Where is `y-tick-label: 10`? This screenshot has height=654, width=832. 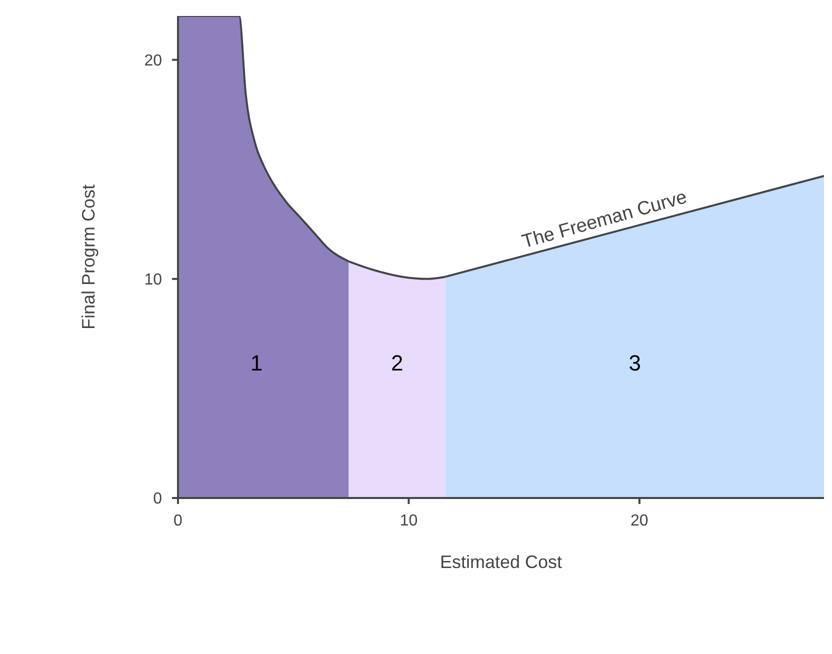 y-tick-label: 10 is located at coordinates (153, 280).